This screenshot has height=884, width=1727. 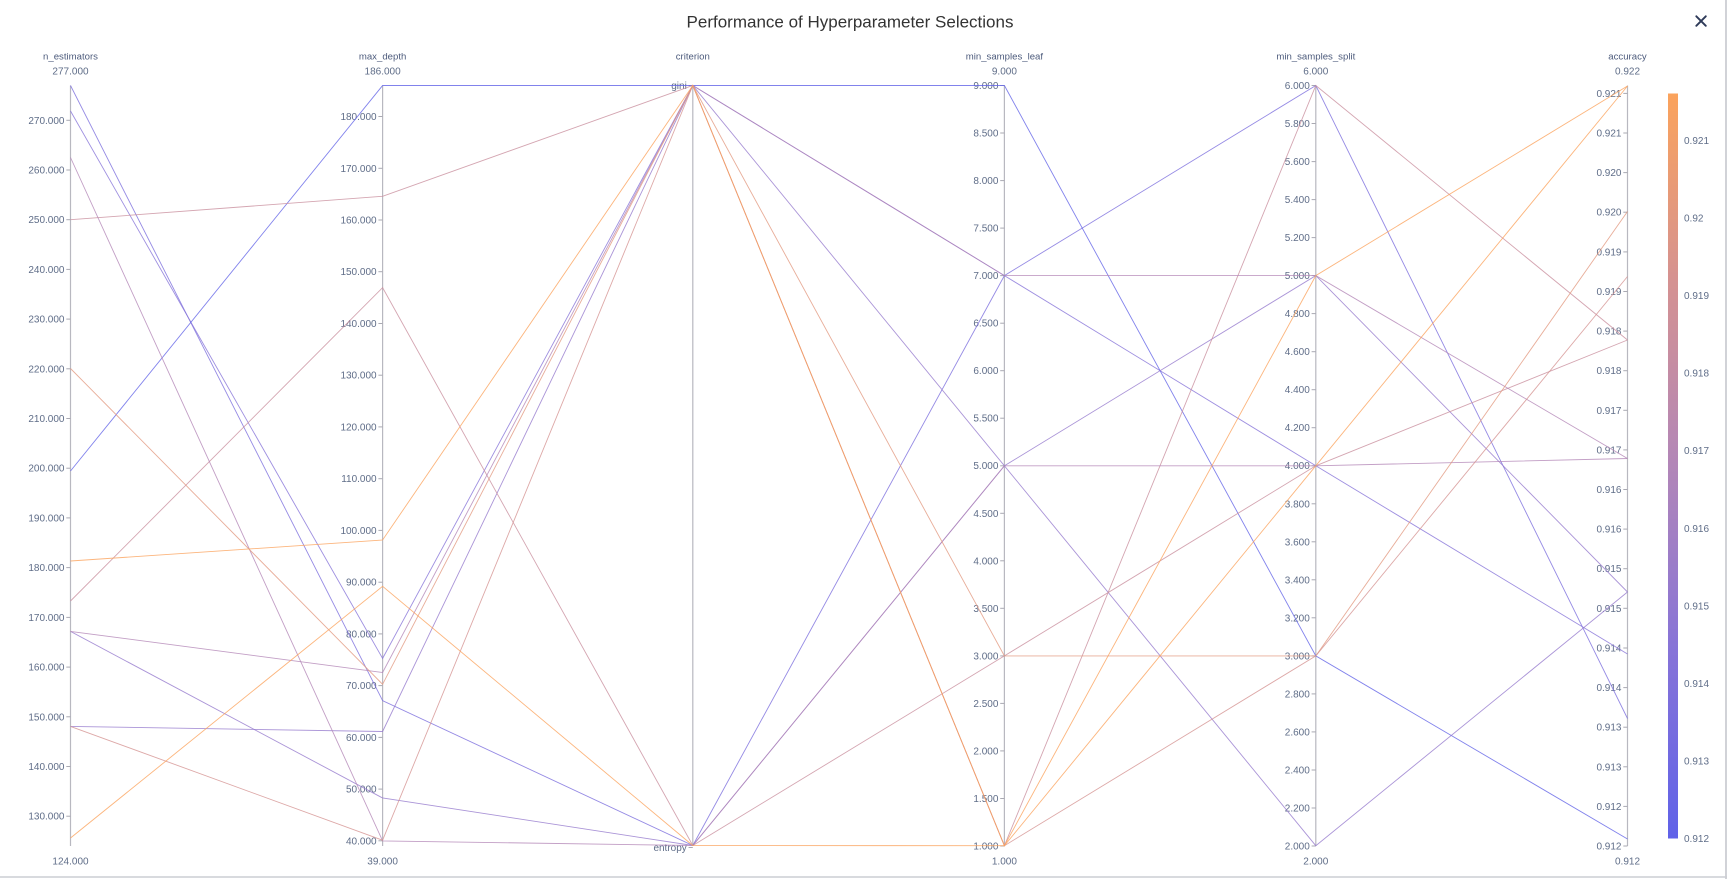 I want to click on svg-text: 5.600, so click(x=1297, y=162).